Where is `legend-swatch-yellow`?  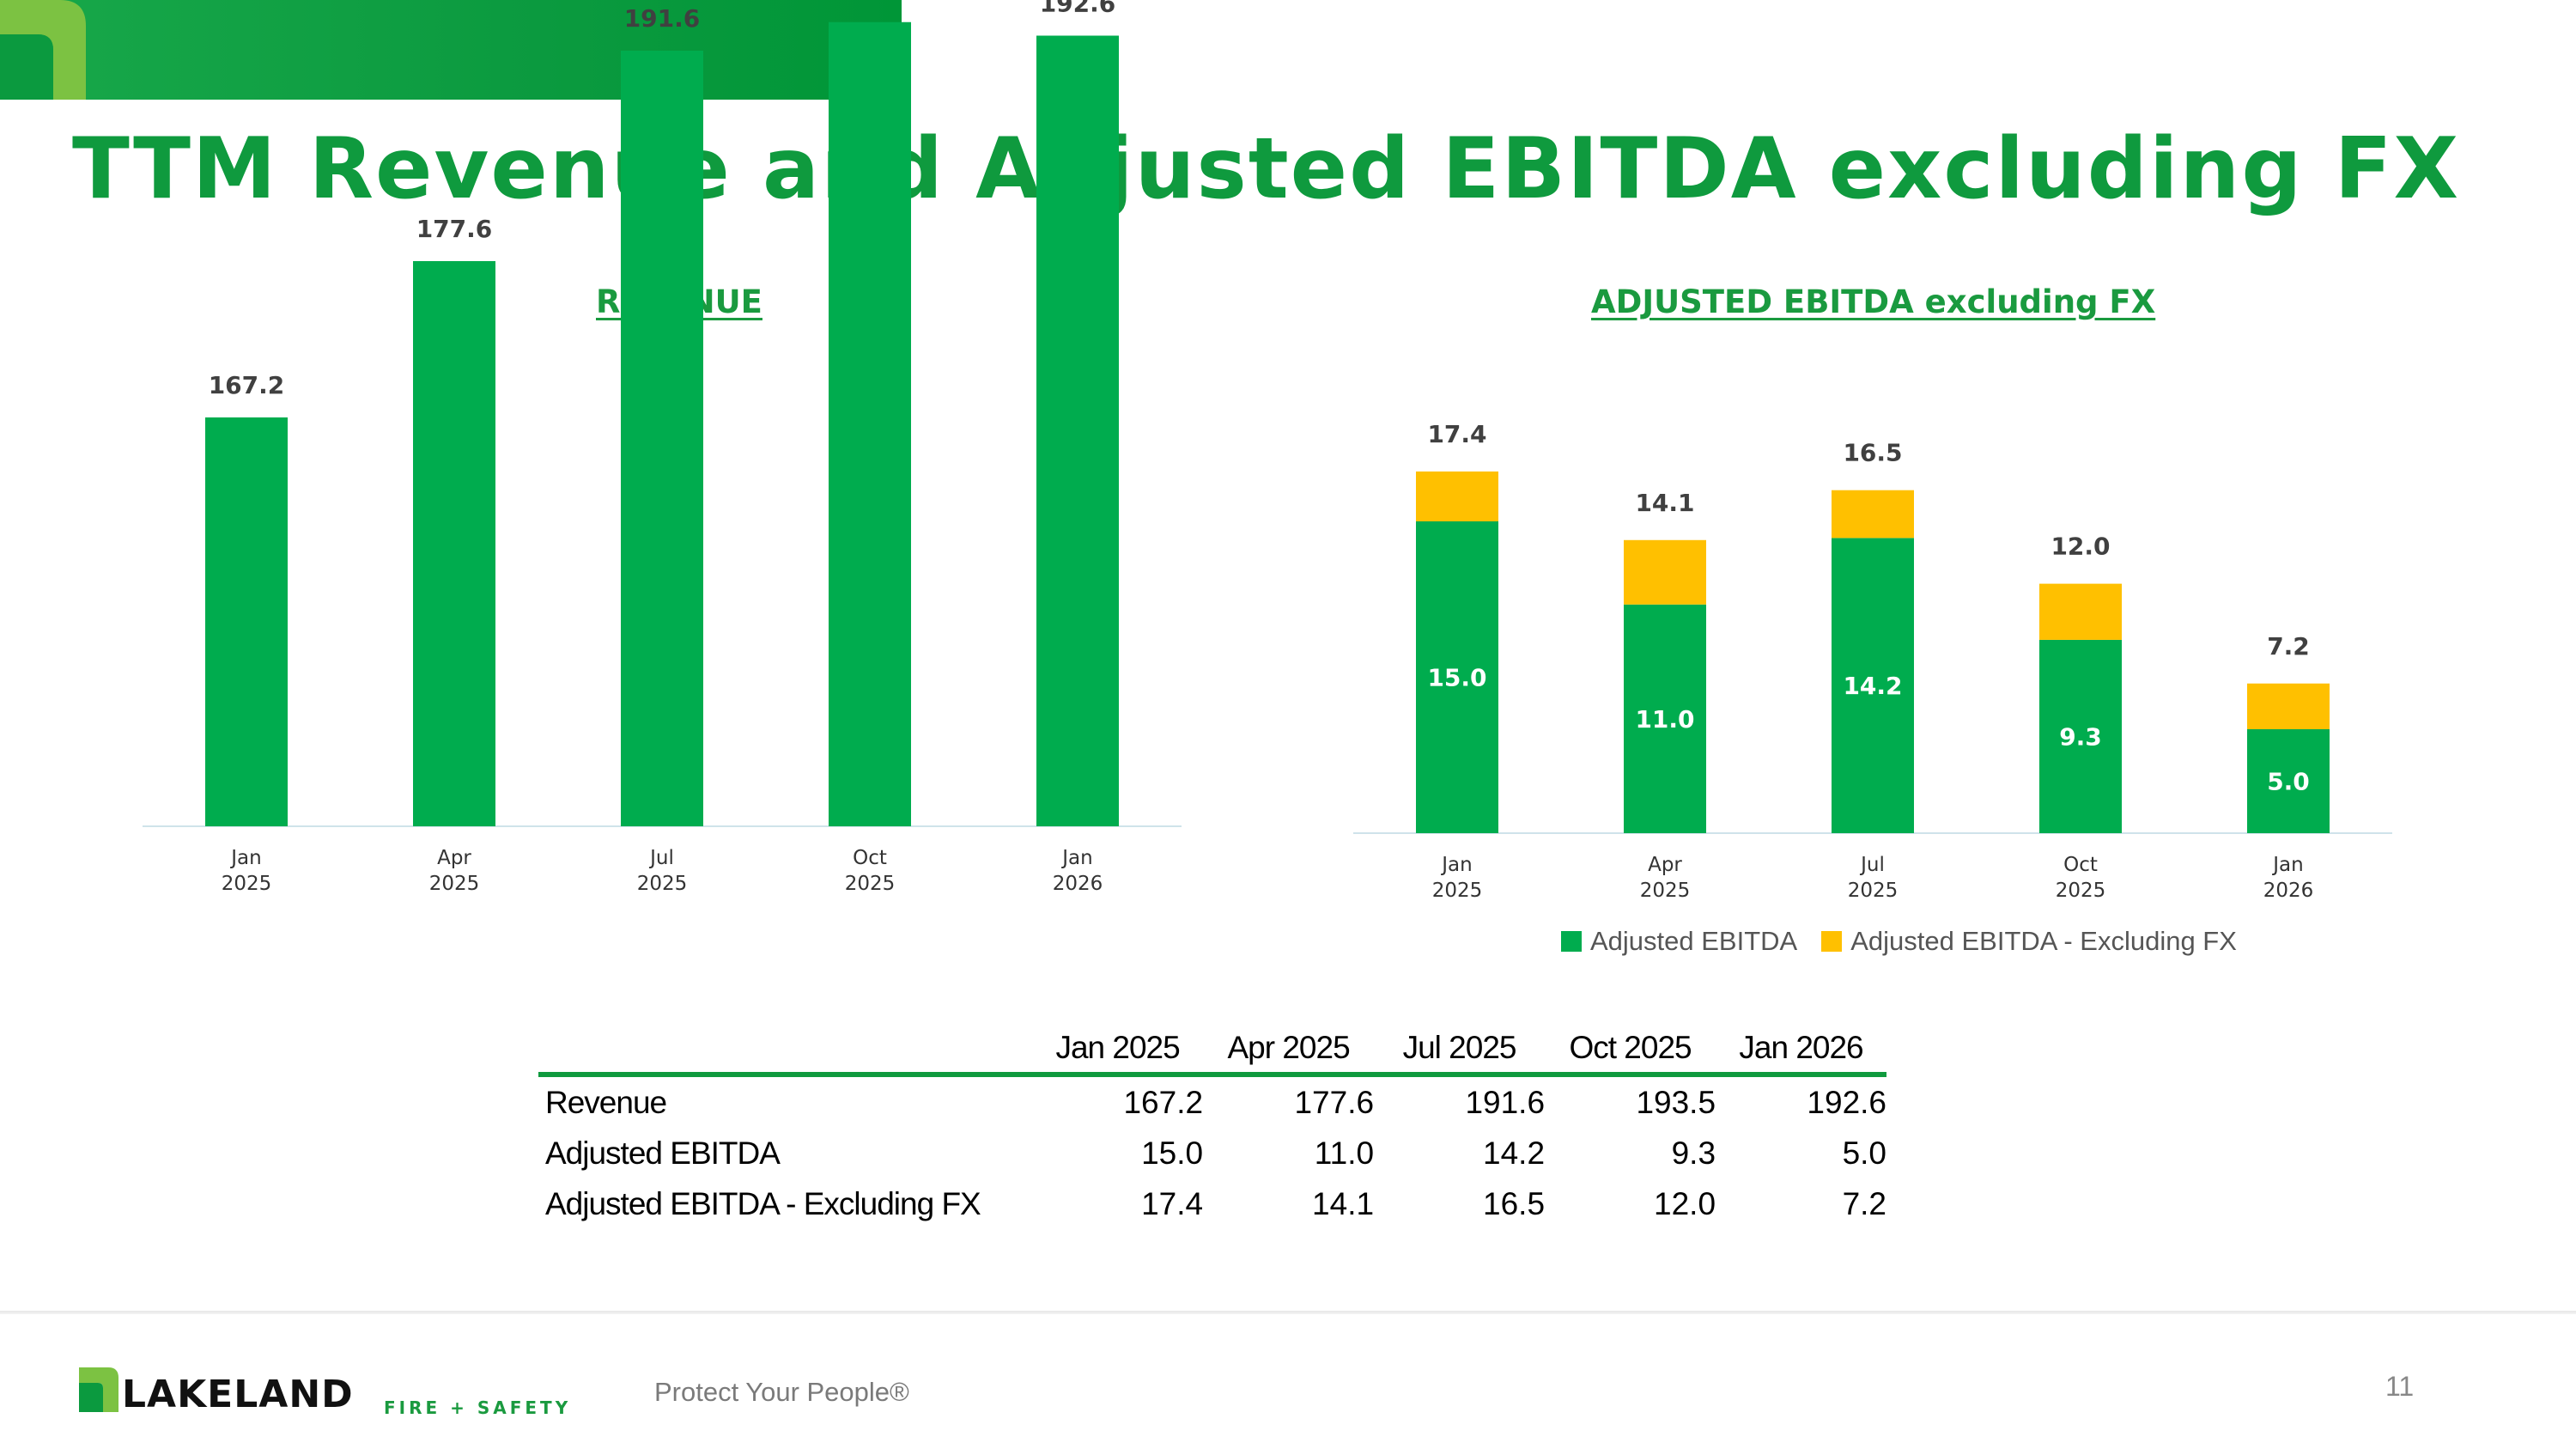 legend-swatch-yellow is located at coordinates (1832, 941).